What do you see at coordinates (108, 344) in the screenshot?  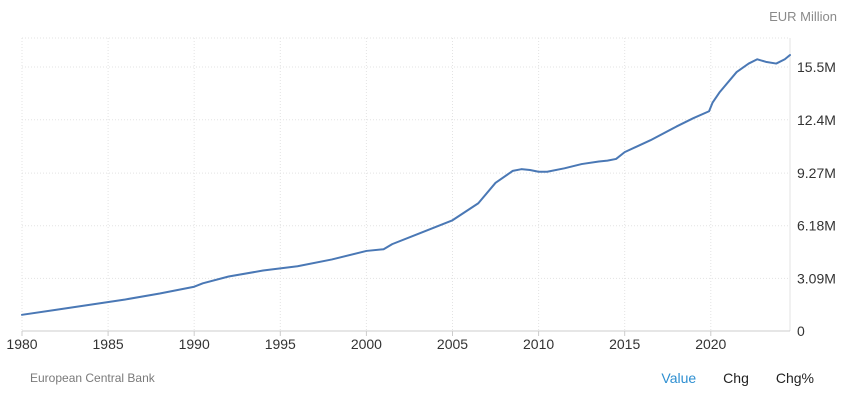 I see `x-tick-label: 1985` at bounding box center [108, 344].